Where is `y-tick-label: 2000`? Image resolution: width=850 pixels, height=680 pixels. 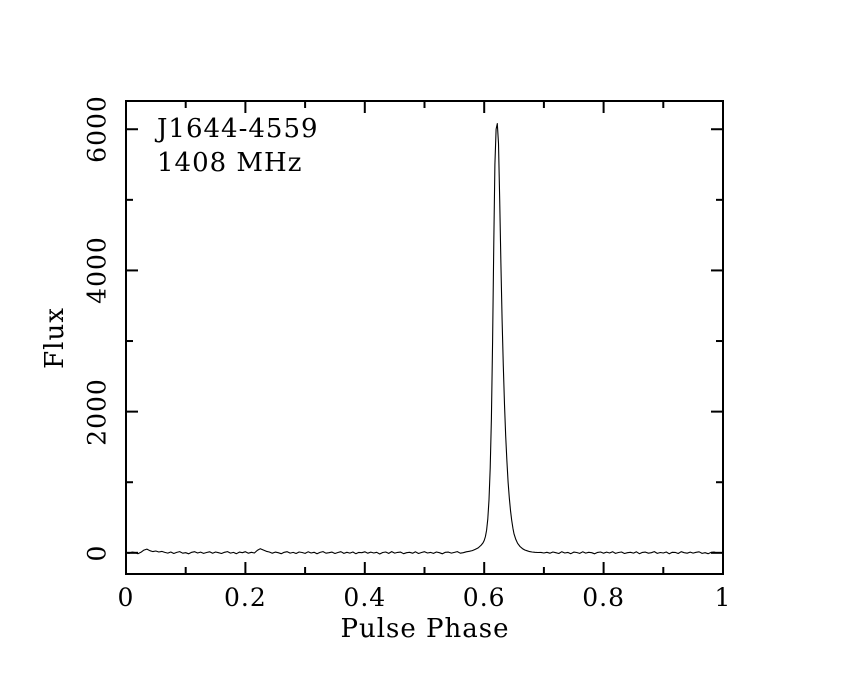
y-tick-label: 2000 is located at coordinates (97, 411).